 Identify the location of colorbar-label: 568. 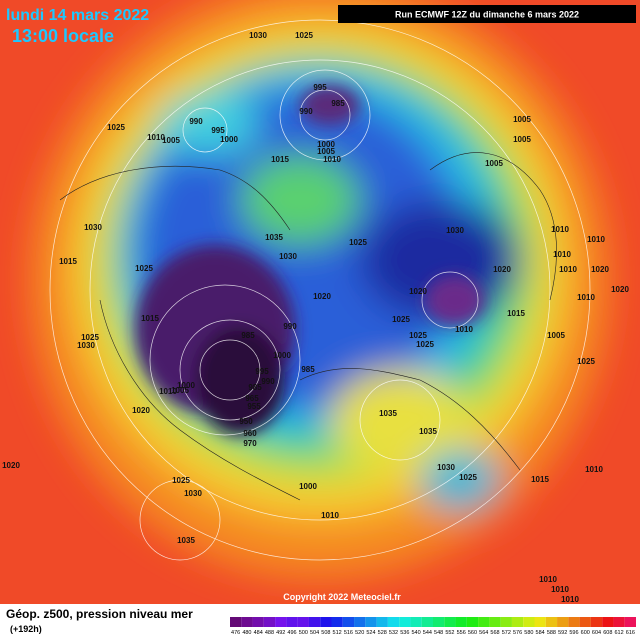
(494, 633).